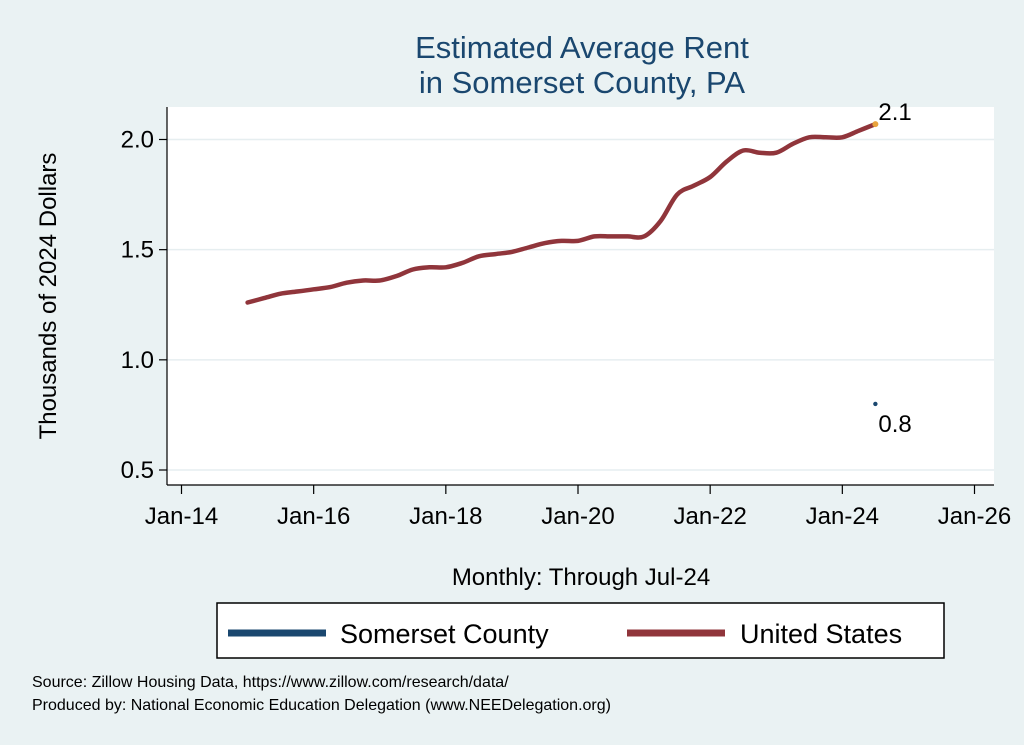 The image size is (1024, 745). Describe the element at coordinates (48, 296) in the screenshot. I see `y-axis-title: Thousands of 2024 Dollars` at that location.